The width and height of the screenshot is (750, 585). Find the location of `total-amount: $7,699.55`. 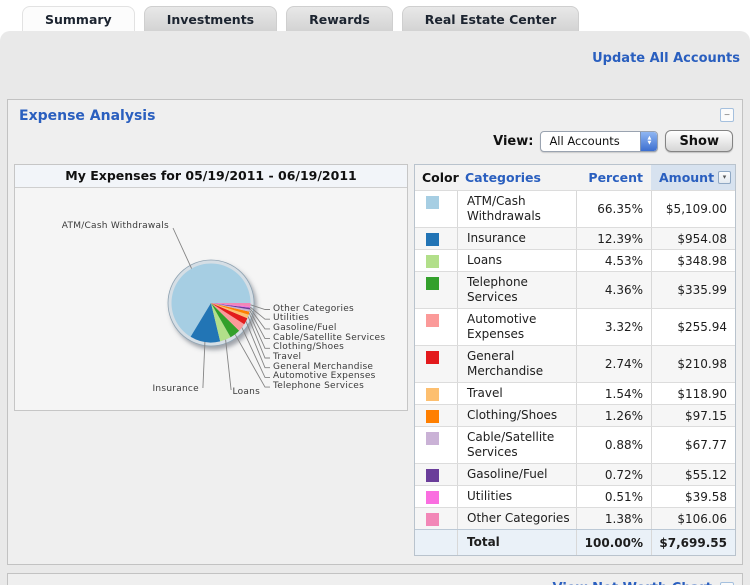

total-amount: $7,699.55 is located at coordinates (693, 542).